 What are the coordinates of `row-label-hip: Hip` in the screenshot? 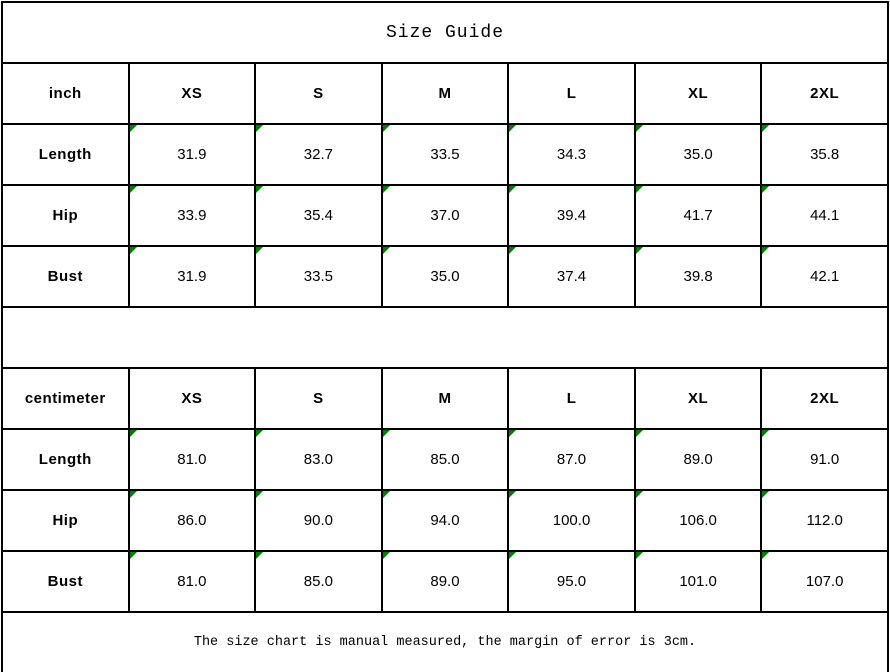 It's located at (65, 215).